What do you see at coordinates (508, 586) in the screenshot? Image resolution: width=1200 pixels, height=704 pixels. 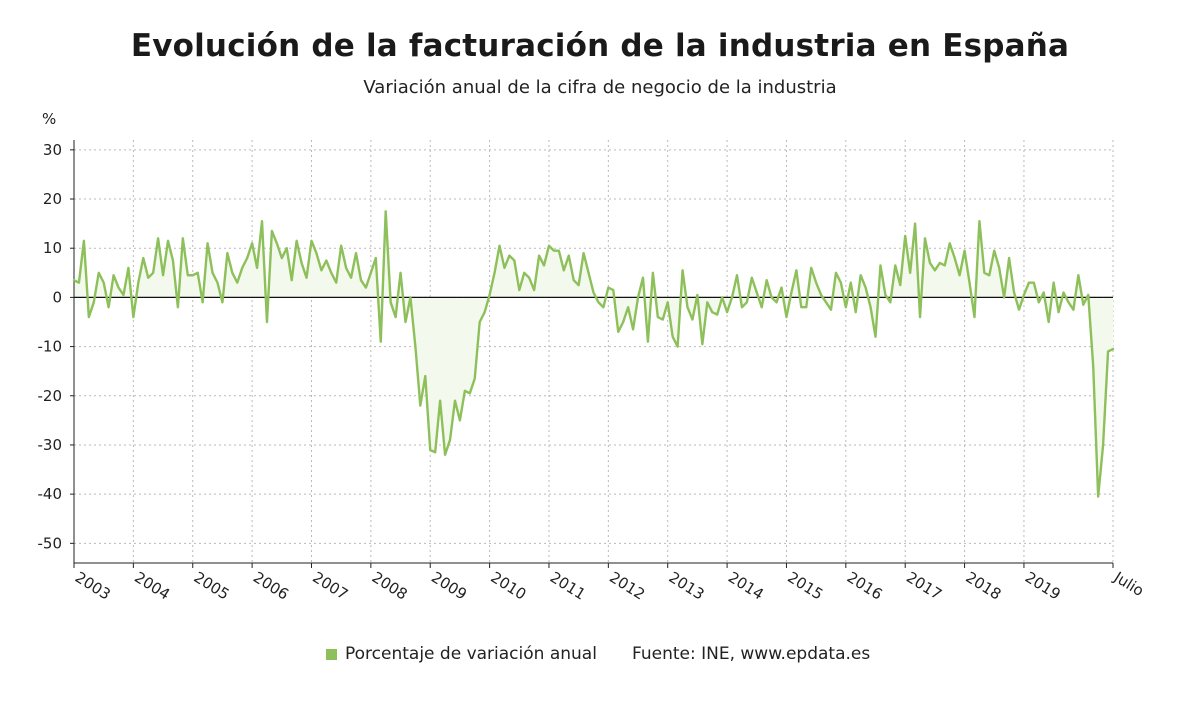 I see `x-tick-label: 2010` at bounding box center [508, 586].